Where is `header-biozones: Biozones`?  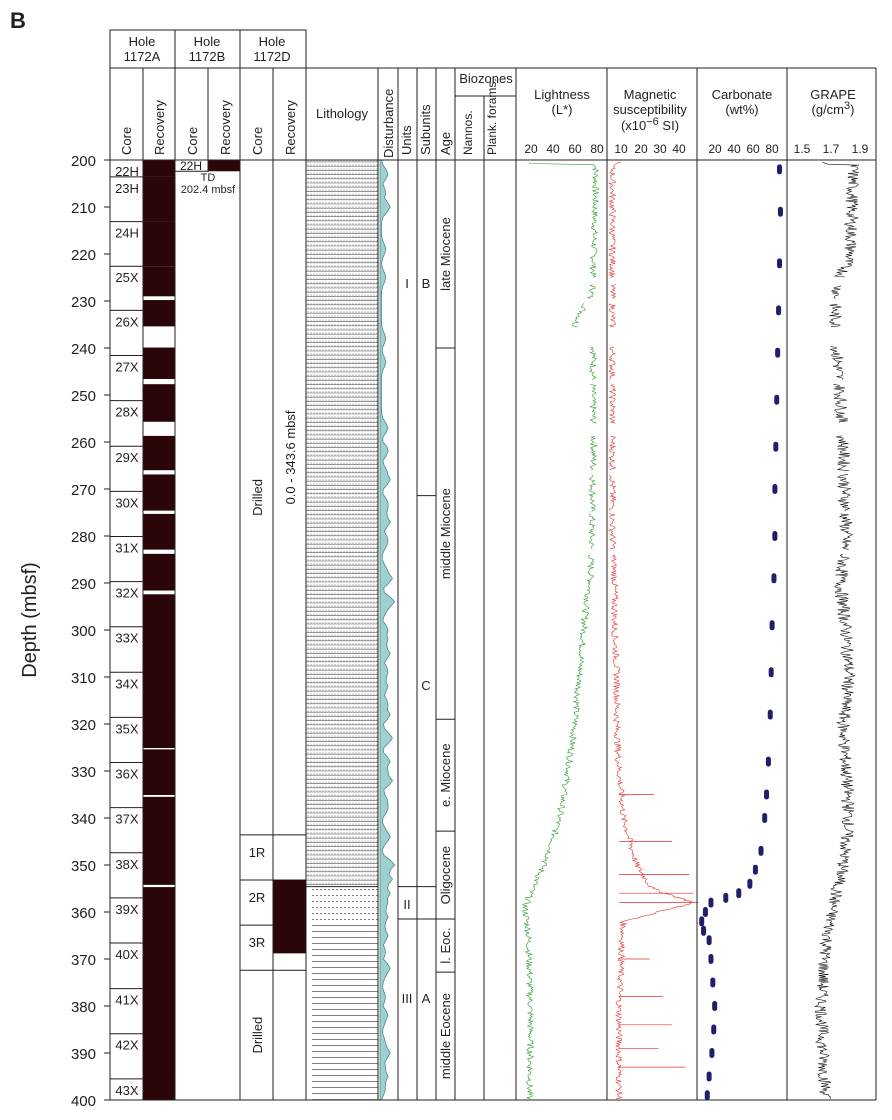 header-biozones: Biozones is located at coordinates (486, 78).